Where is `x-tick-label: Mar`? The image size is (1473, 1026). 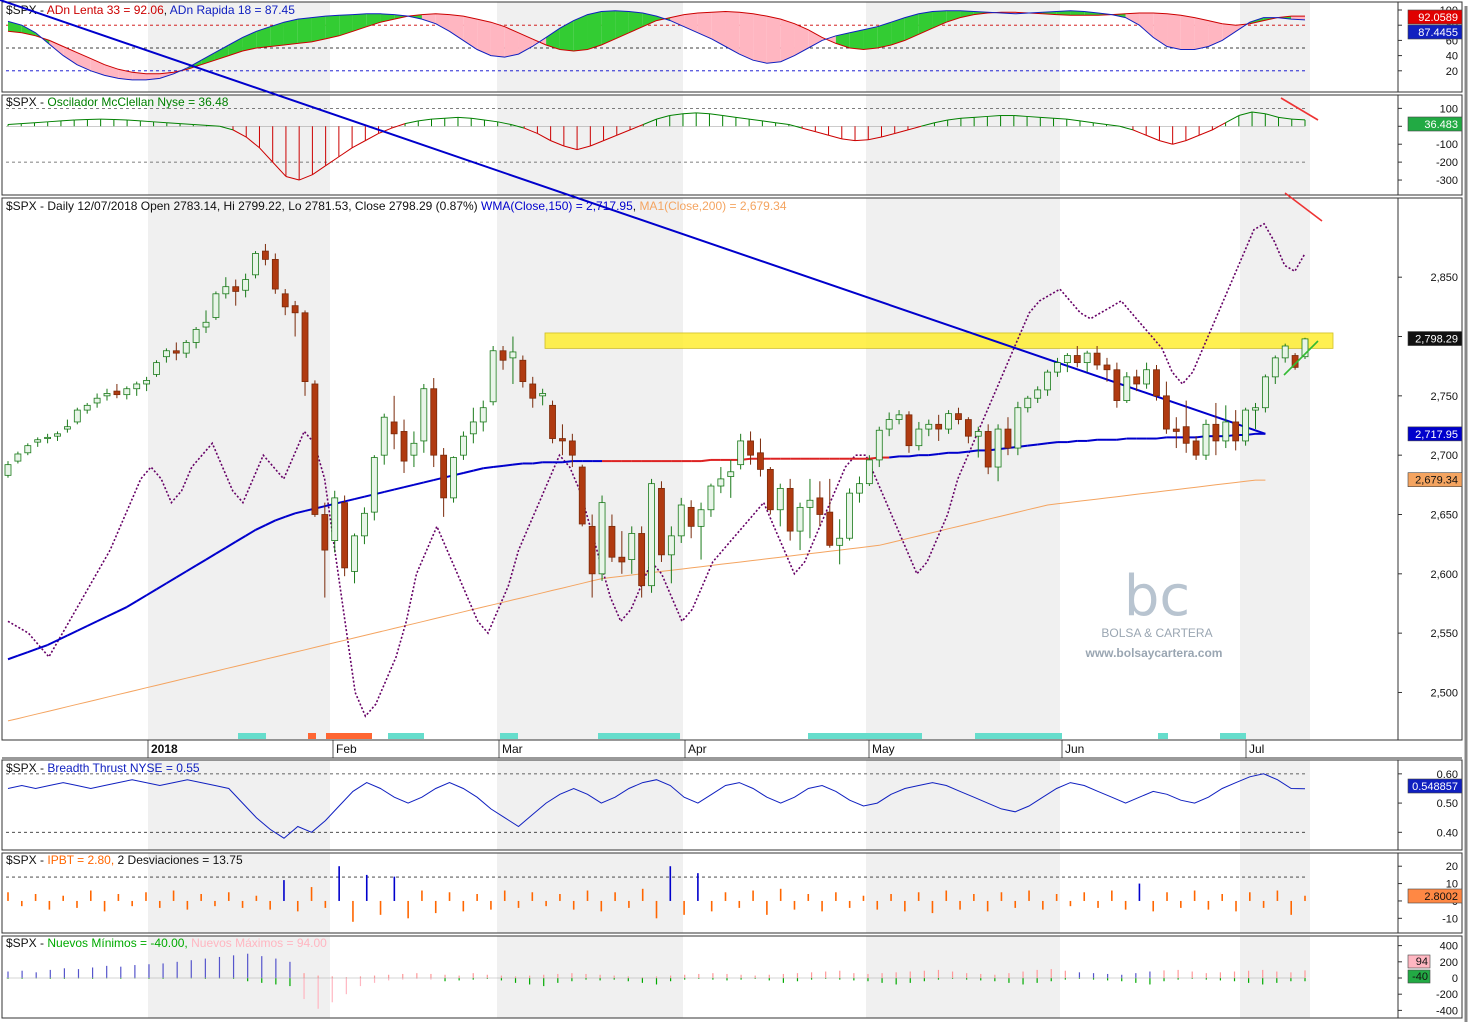 x-tick-label: Mar is located at coordinates (512, 749).